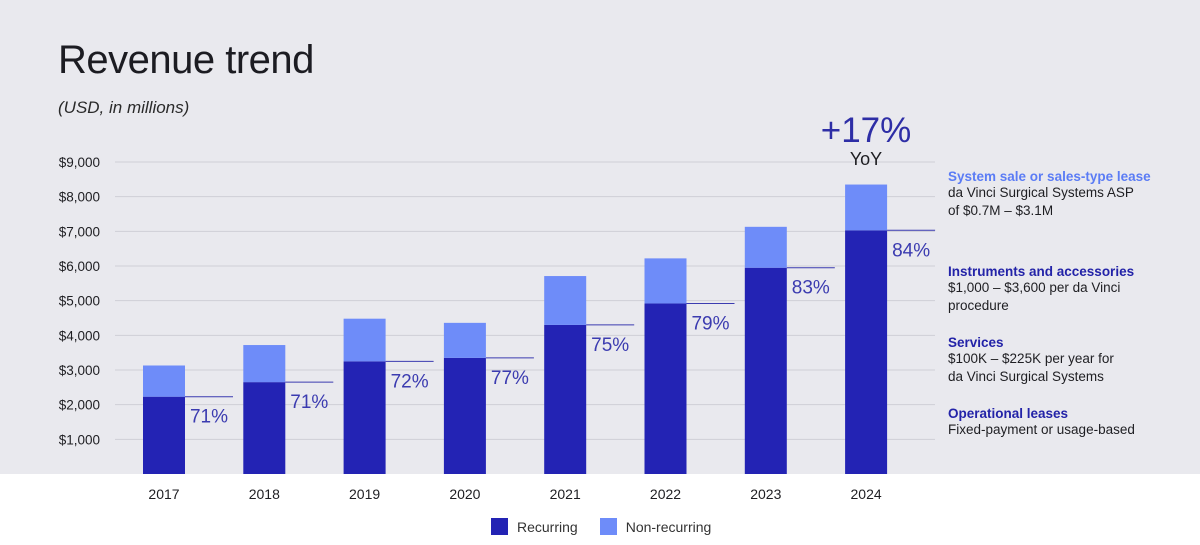  I want to click on legend: Recurring Non-recurring, so click(612, 526).